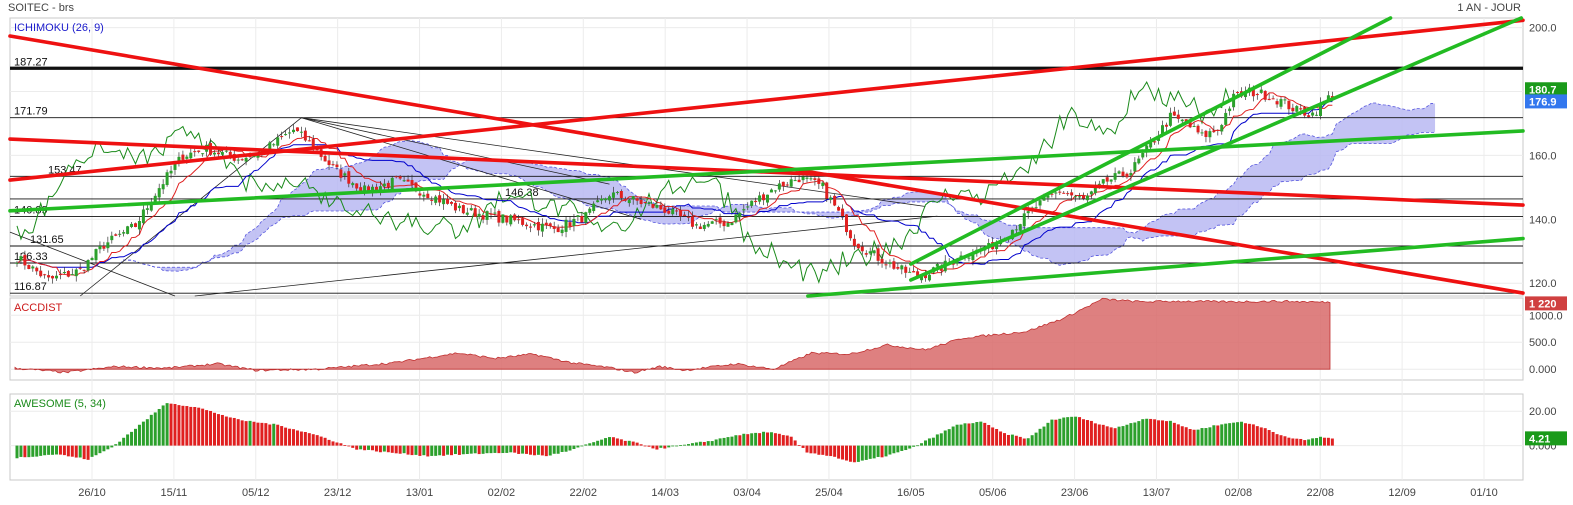  I want to click on accdist-title: ACCDIST, so click(38, 308).